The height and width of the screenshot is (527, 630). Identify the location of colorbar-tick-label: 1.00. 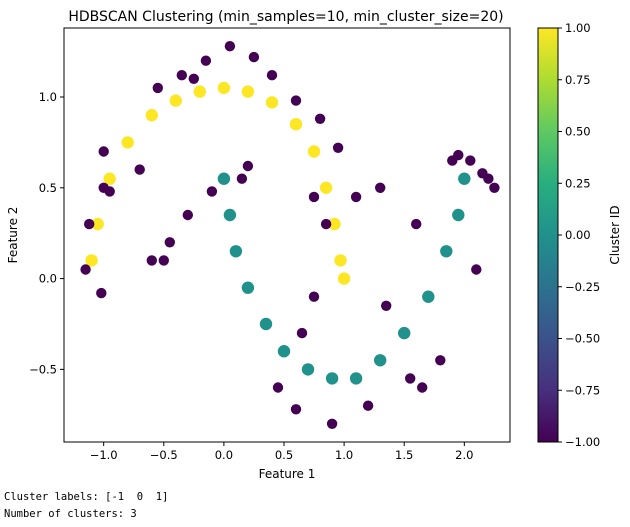
(578, 28).